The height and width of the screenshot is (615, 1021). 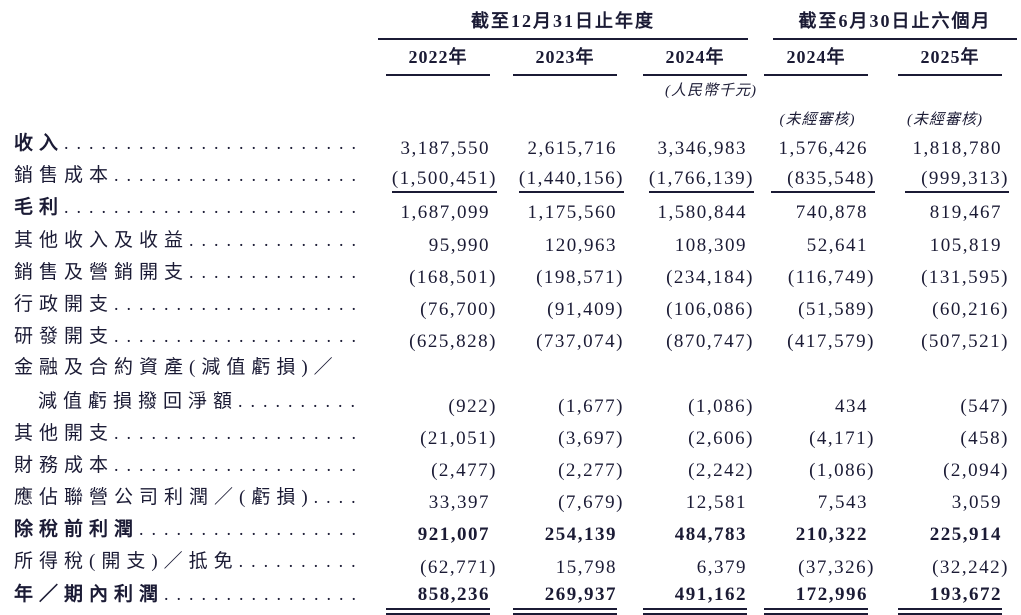 I want to click on row-label: 金融及合約資產(減值虧損)／, so click(x=176, y=368).